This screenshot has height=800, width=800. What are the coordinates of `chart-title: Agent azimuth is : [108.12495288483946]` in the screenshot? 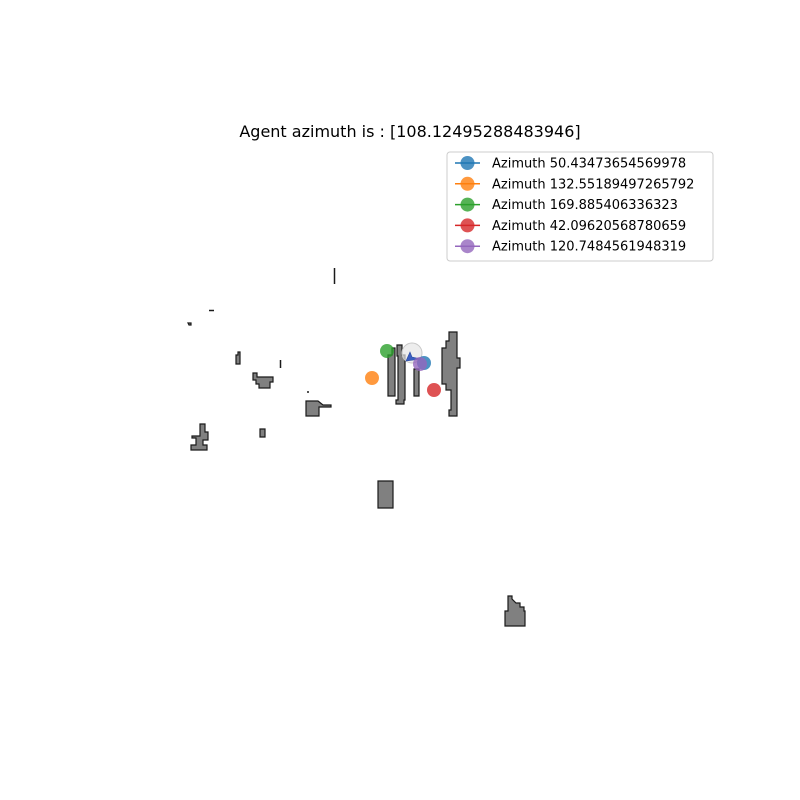 It's located at (409, 131).